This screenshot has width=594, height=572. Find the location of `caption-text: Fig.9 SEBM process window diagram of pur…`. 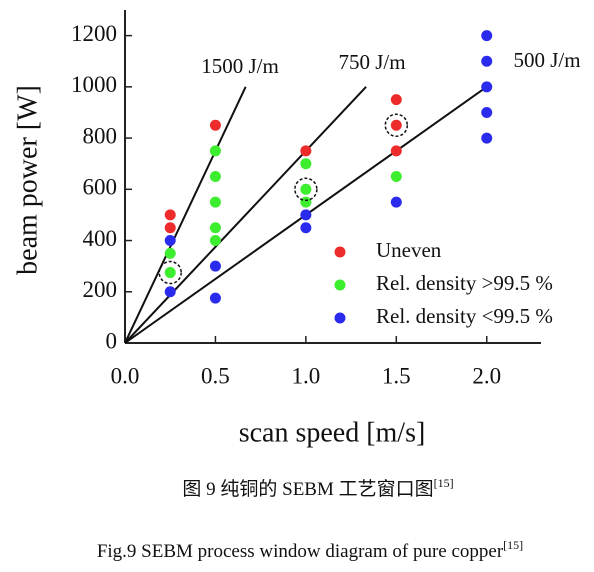

caption-text: Fig.9 SEBM process window diagram of pur… is located at coordinates (300, 551).